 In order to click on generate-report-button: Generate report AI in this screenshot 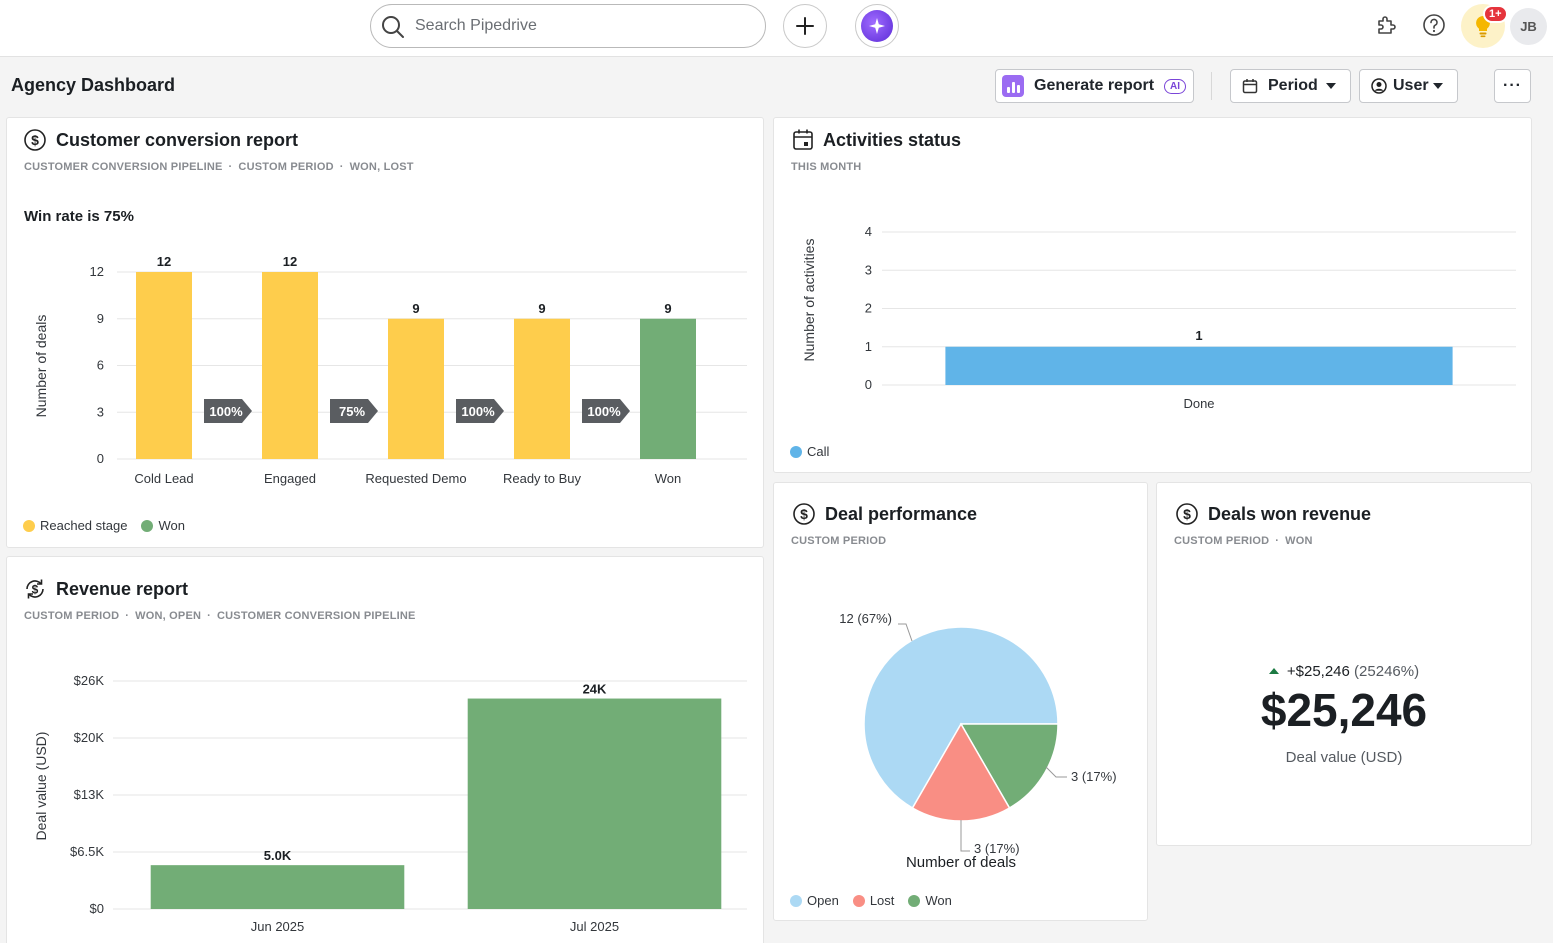, I will do `click(1094, 86)`.